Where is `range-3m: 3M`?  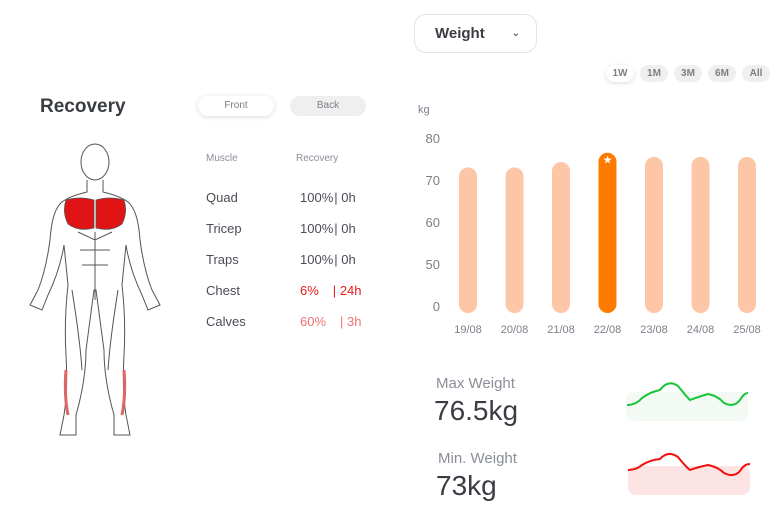 range-3m: 3M is located at coordinates (688, 73).